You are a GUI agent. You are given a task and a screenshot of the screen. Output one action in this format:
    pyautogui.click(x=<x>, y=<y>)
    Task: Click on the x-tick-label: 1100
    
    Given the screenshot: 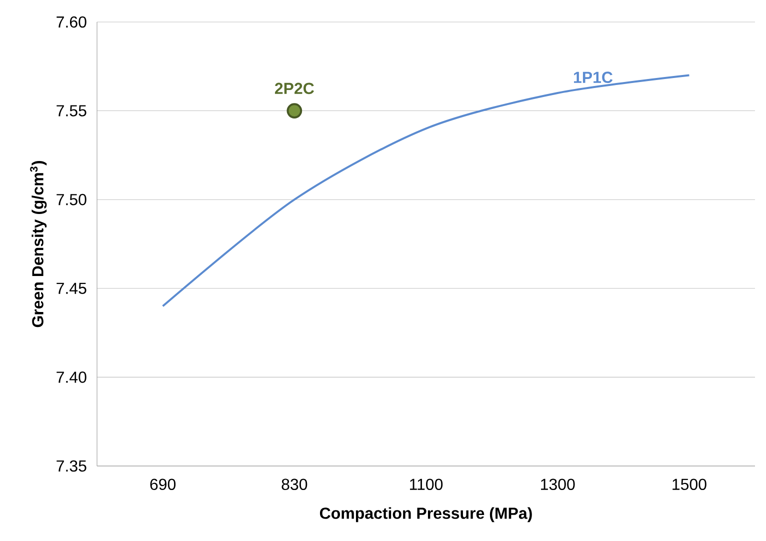 What is the action you would take?
    pyautogui.click(x=426, y=484)
    